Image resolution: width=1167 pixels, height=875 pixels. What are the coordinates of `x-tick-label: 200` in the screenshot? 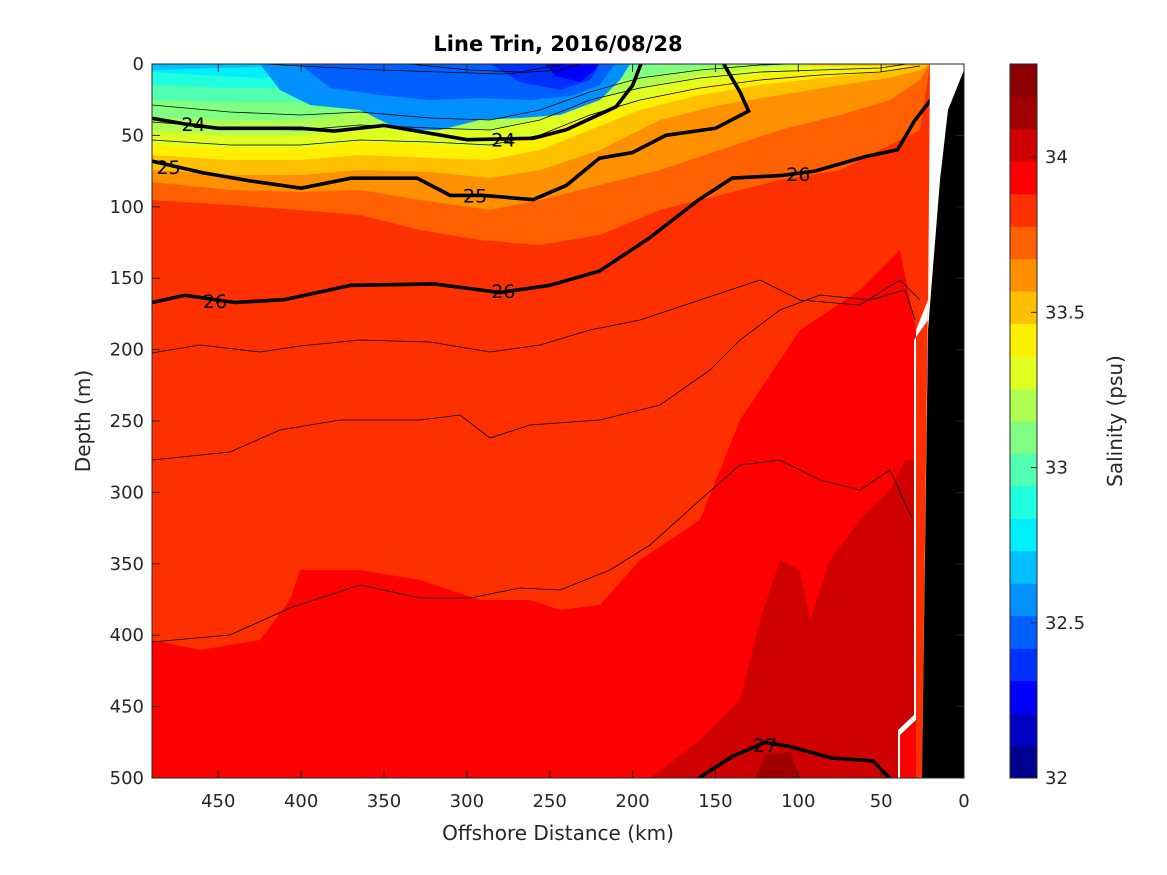 It's located at (632, 801).